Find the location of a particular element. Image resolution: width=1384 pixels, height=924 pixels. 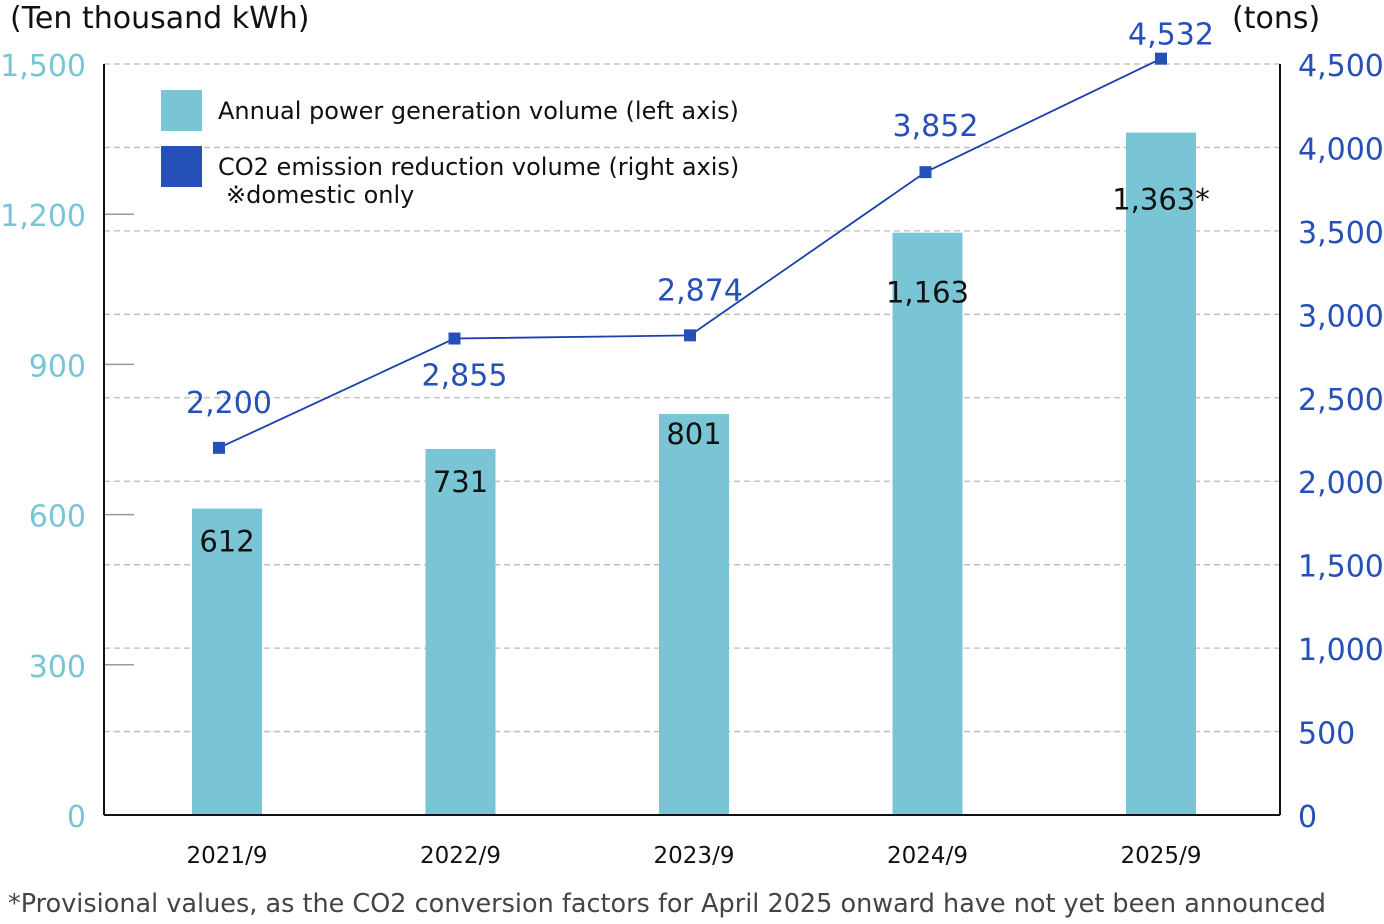

right-tick-label: 4,500 is located at coordinates (1341, 66).